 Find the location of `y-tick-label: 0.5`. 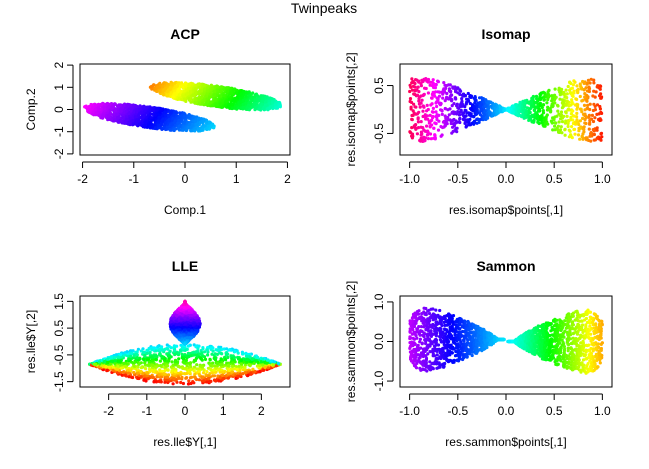

y-tick-label: 0.5 is located at coordinates (379, 85).